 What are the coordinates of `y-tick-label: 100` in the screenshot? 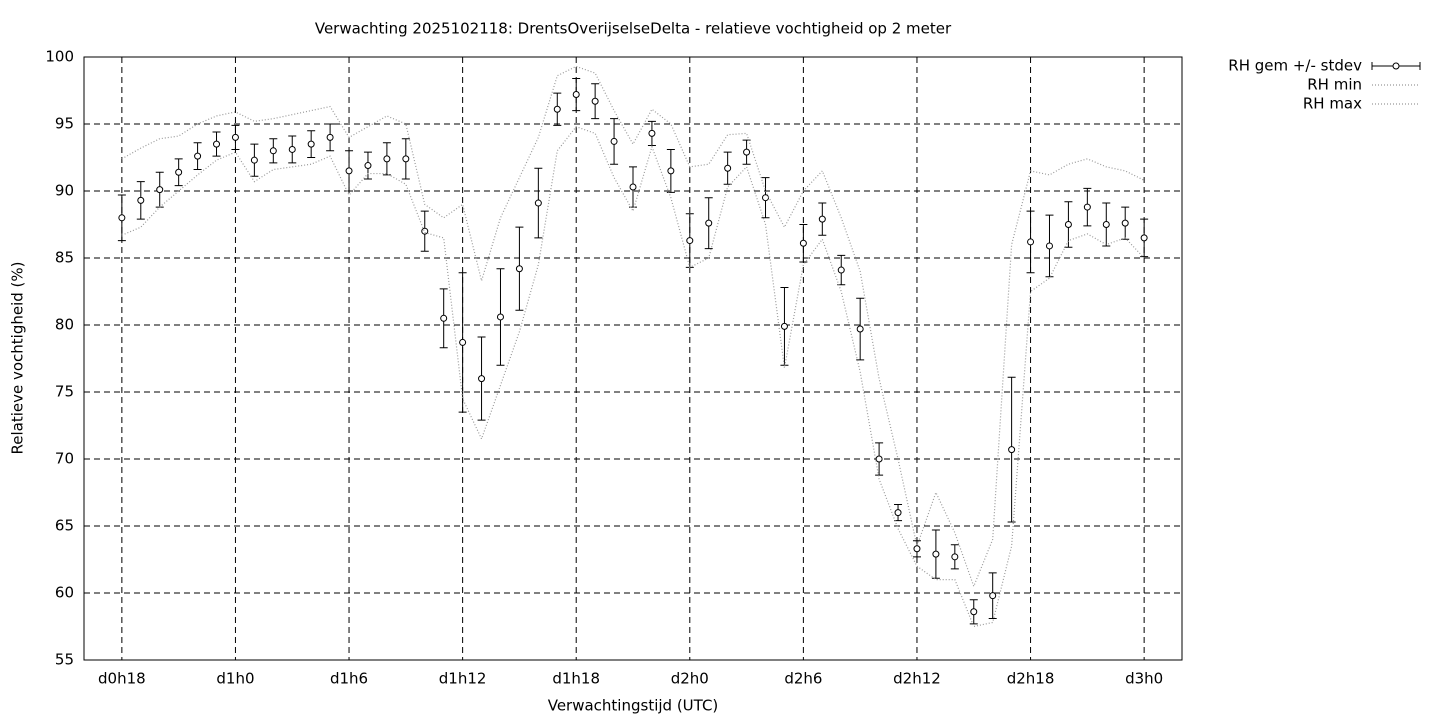 It's located at (59, 57).